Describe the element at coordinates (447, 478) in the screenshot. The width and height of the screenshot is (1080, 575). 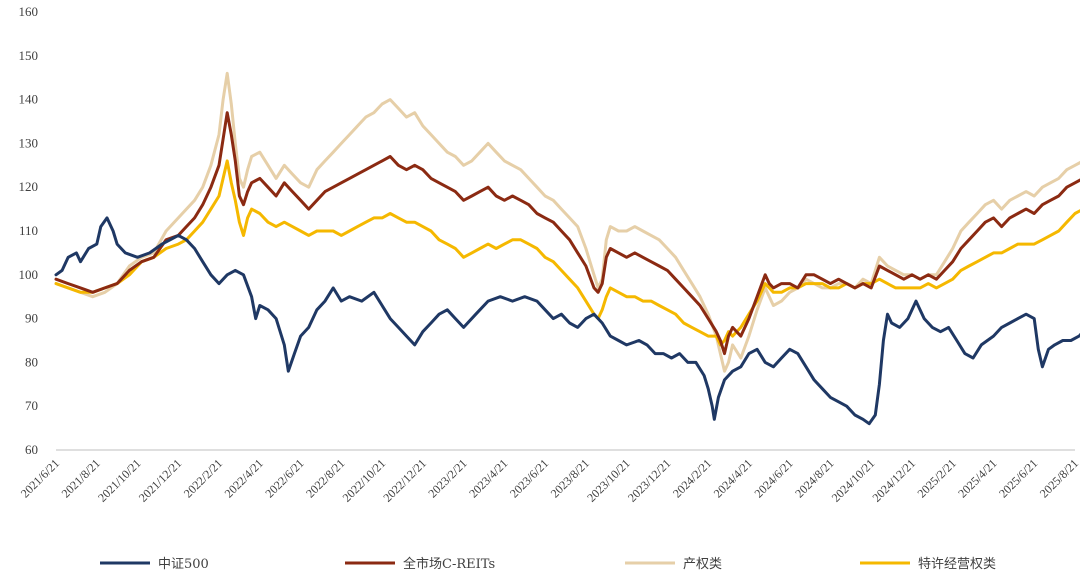
I see `x-tick-label: 2023/2/21` at that location.